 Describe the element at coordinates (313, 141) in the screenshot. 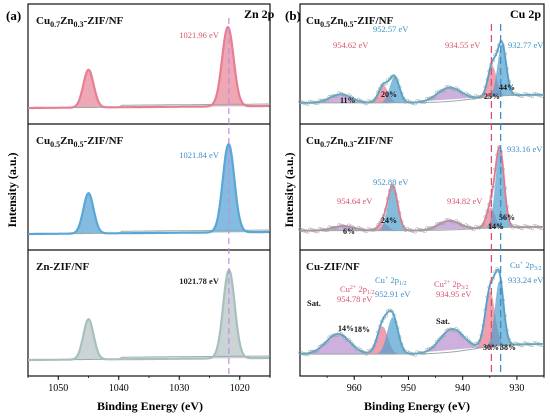

I see `label-part: Cu` at that location.